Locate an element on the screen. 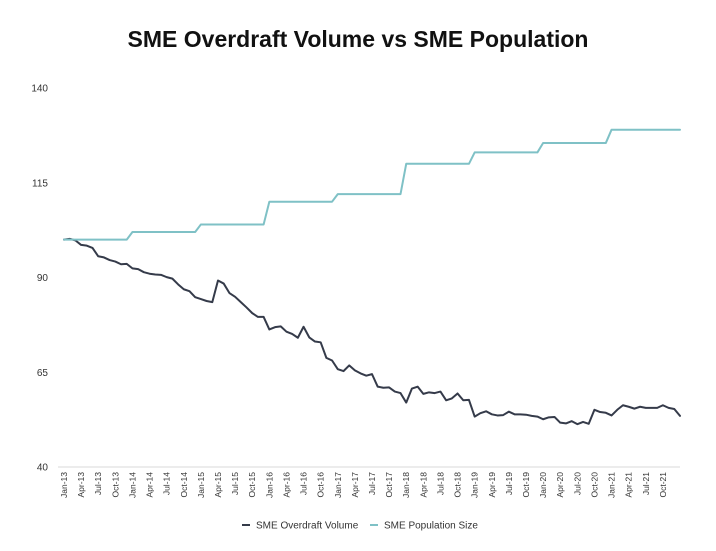  x-tick-label: Jan-15 is located at coordinates (201, 485).